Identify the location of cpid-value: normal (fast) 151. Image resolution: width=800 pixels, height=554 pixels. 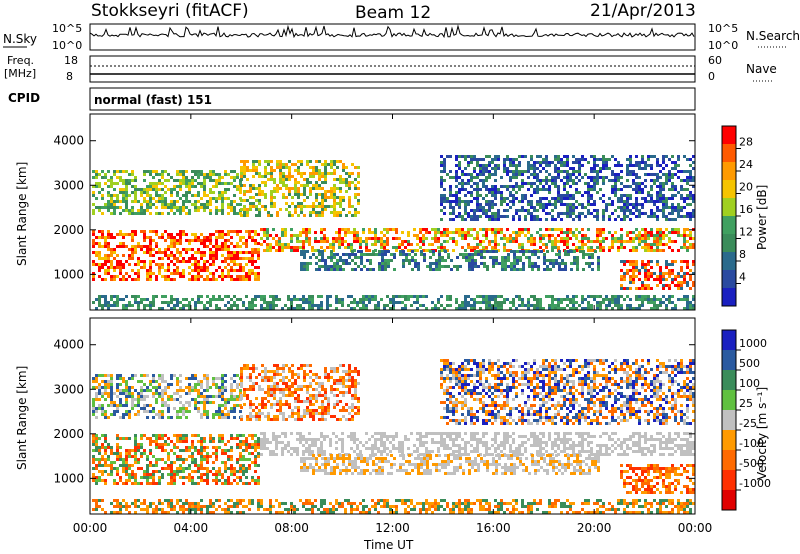
(153, 100).